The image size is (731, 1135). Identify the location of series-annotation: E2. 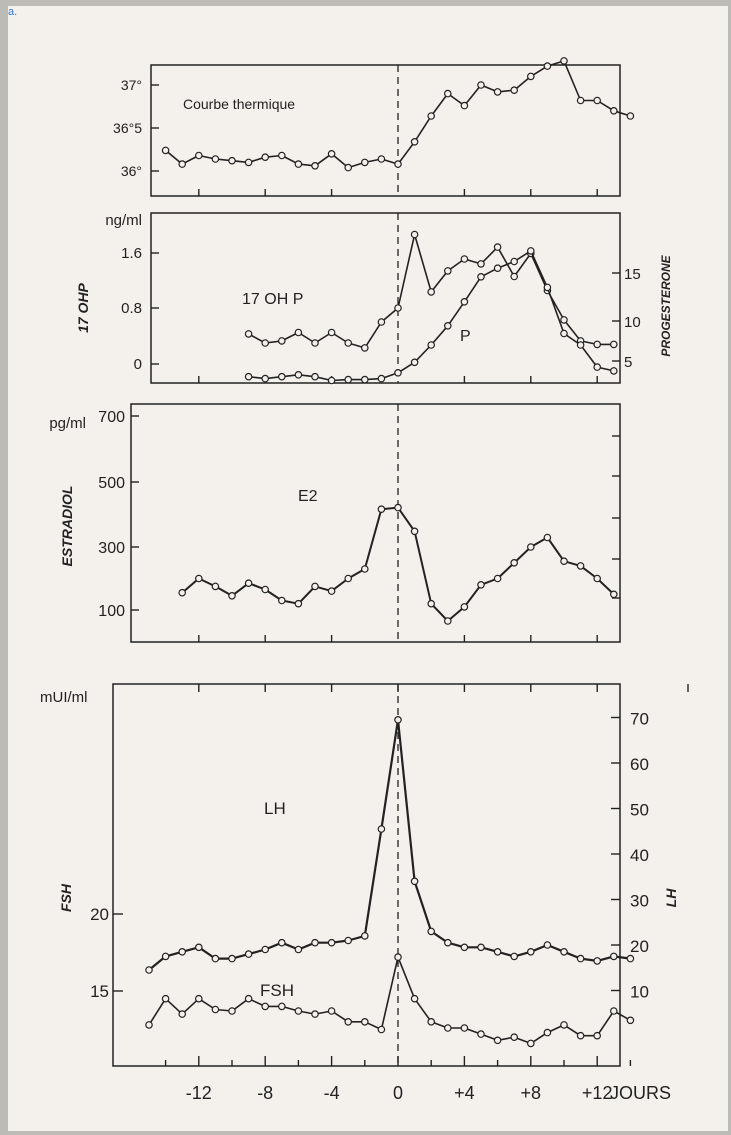
(308, 496).